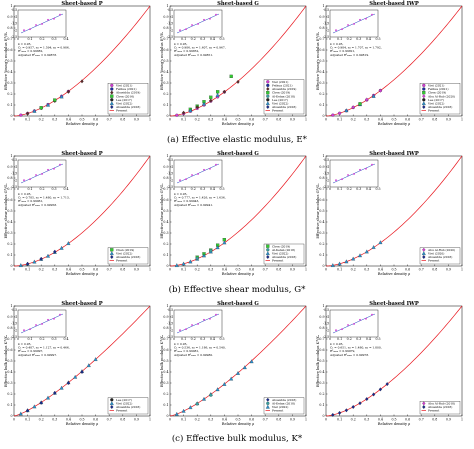 Image resolution: width=474 pixels, height=449 pixels. I want to click on y-axis-label: Effective bulk modulus K*/Kₛ, so click(6, 360).